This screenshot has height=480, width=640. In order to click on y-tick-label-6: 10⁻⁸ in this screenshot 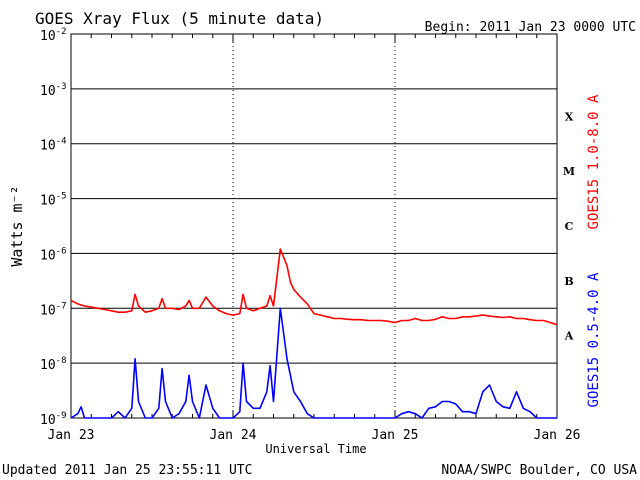, I will do `click(53, 364)`.